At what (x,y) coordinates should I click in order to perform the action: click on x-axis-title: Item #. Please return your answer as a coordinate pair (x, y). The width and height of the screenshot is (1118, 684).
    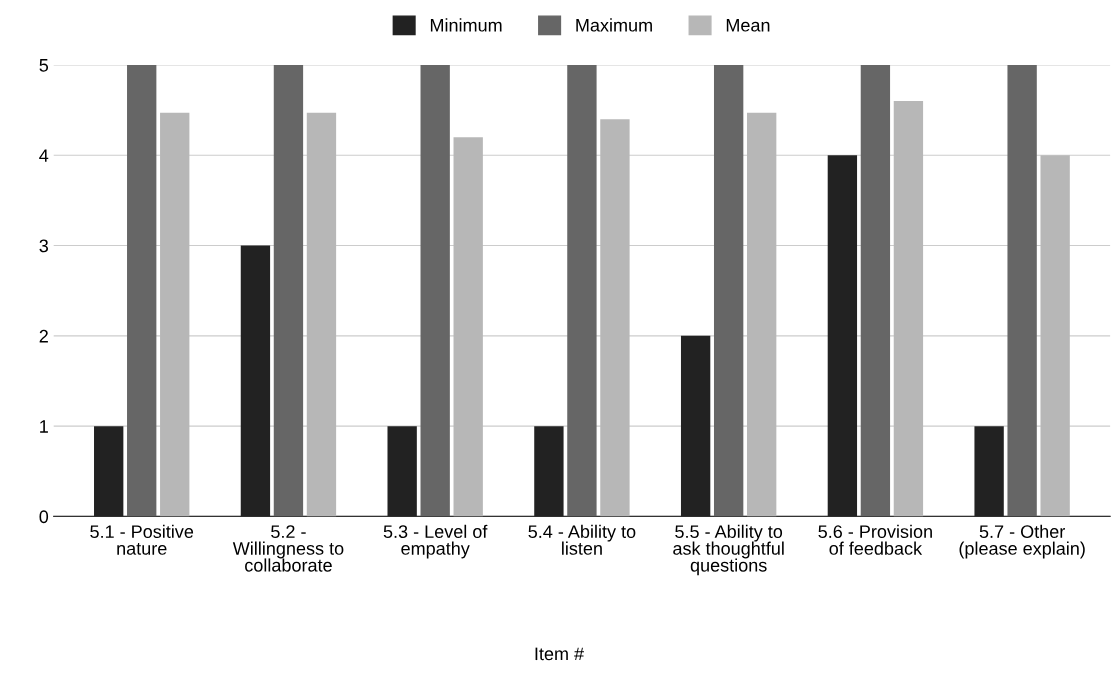
    Looking at the image, I should click on (559, 654).